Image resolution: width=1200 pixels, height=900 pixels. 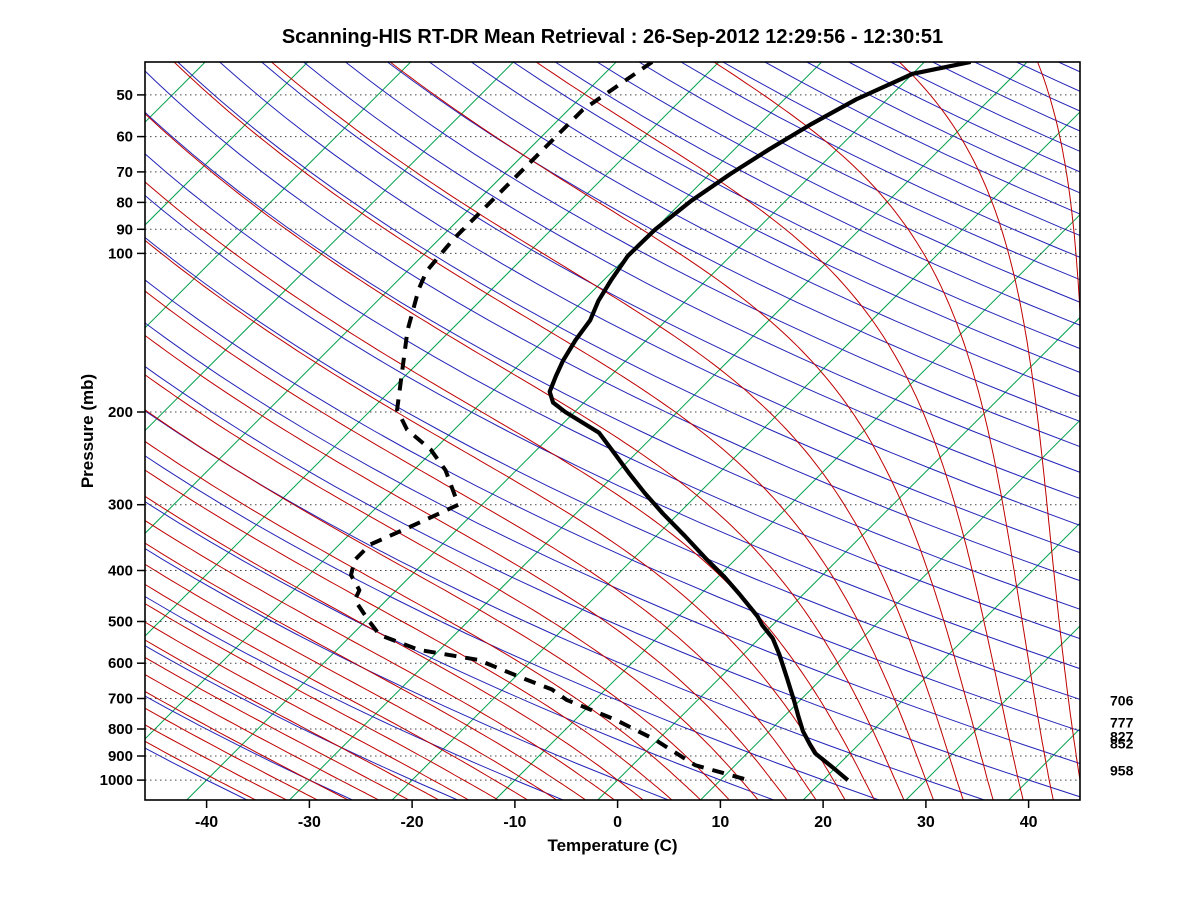 I want to click on pressure-tick-label: 300, so click(x=120, y=505).